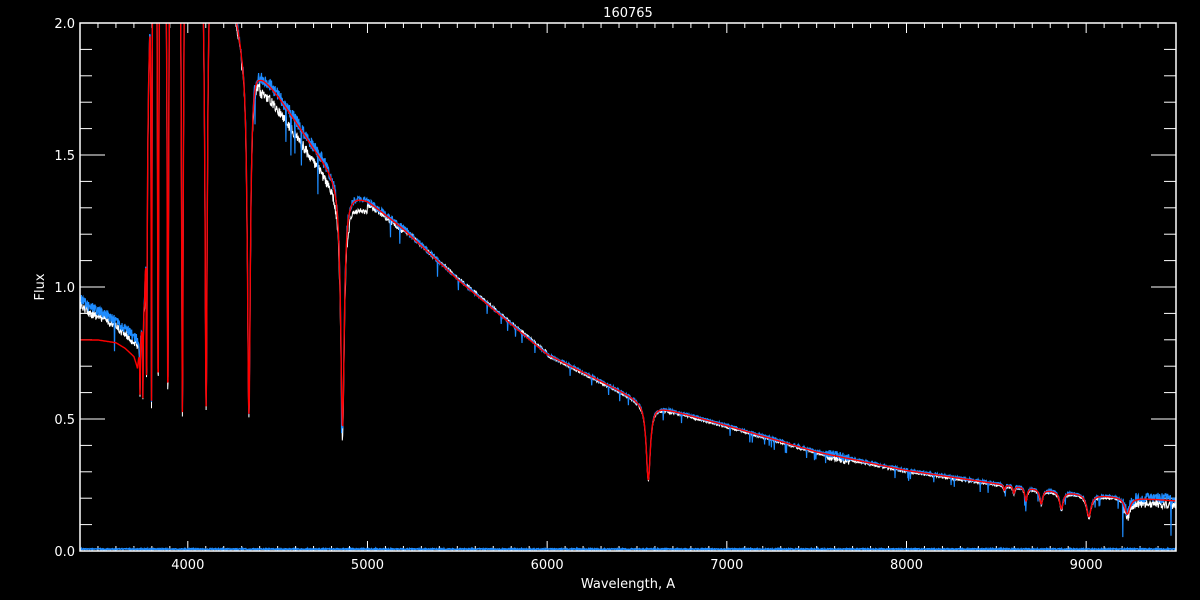 This screenshot has height=600, width=1200. I want to click on x-axis-label: Wavelength, A, so click(628, 584).